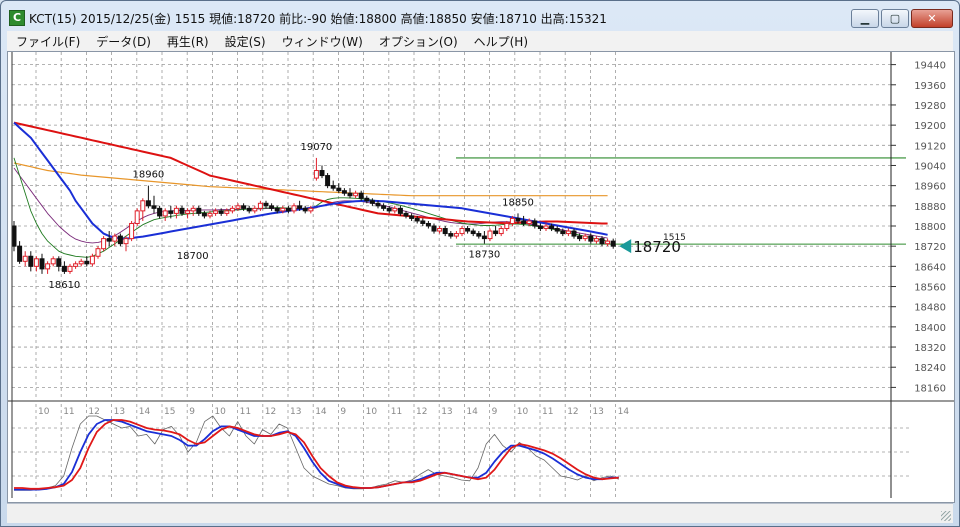 Image resolution: width=960 pixels, height=527 pixels. Describe the element at coordinates (946, 516) in the screenshot. I see `resize-grip` at that location.